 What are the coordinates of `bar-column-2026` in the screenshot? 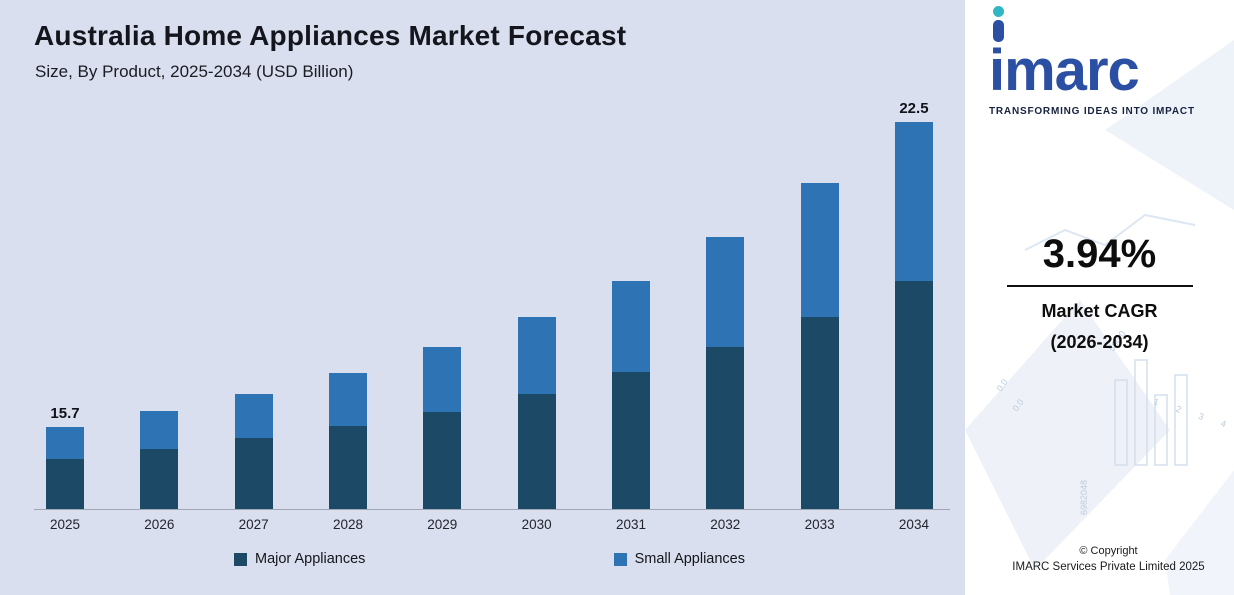 It's located at (159, 300).